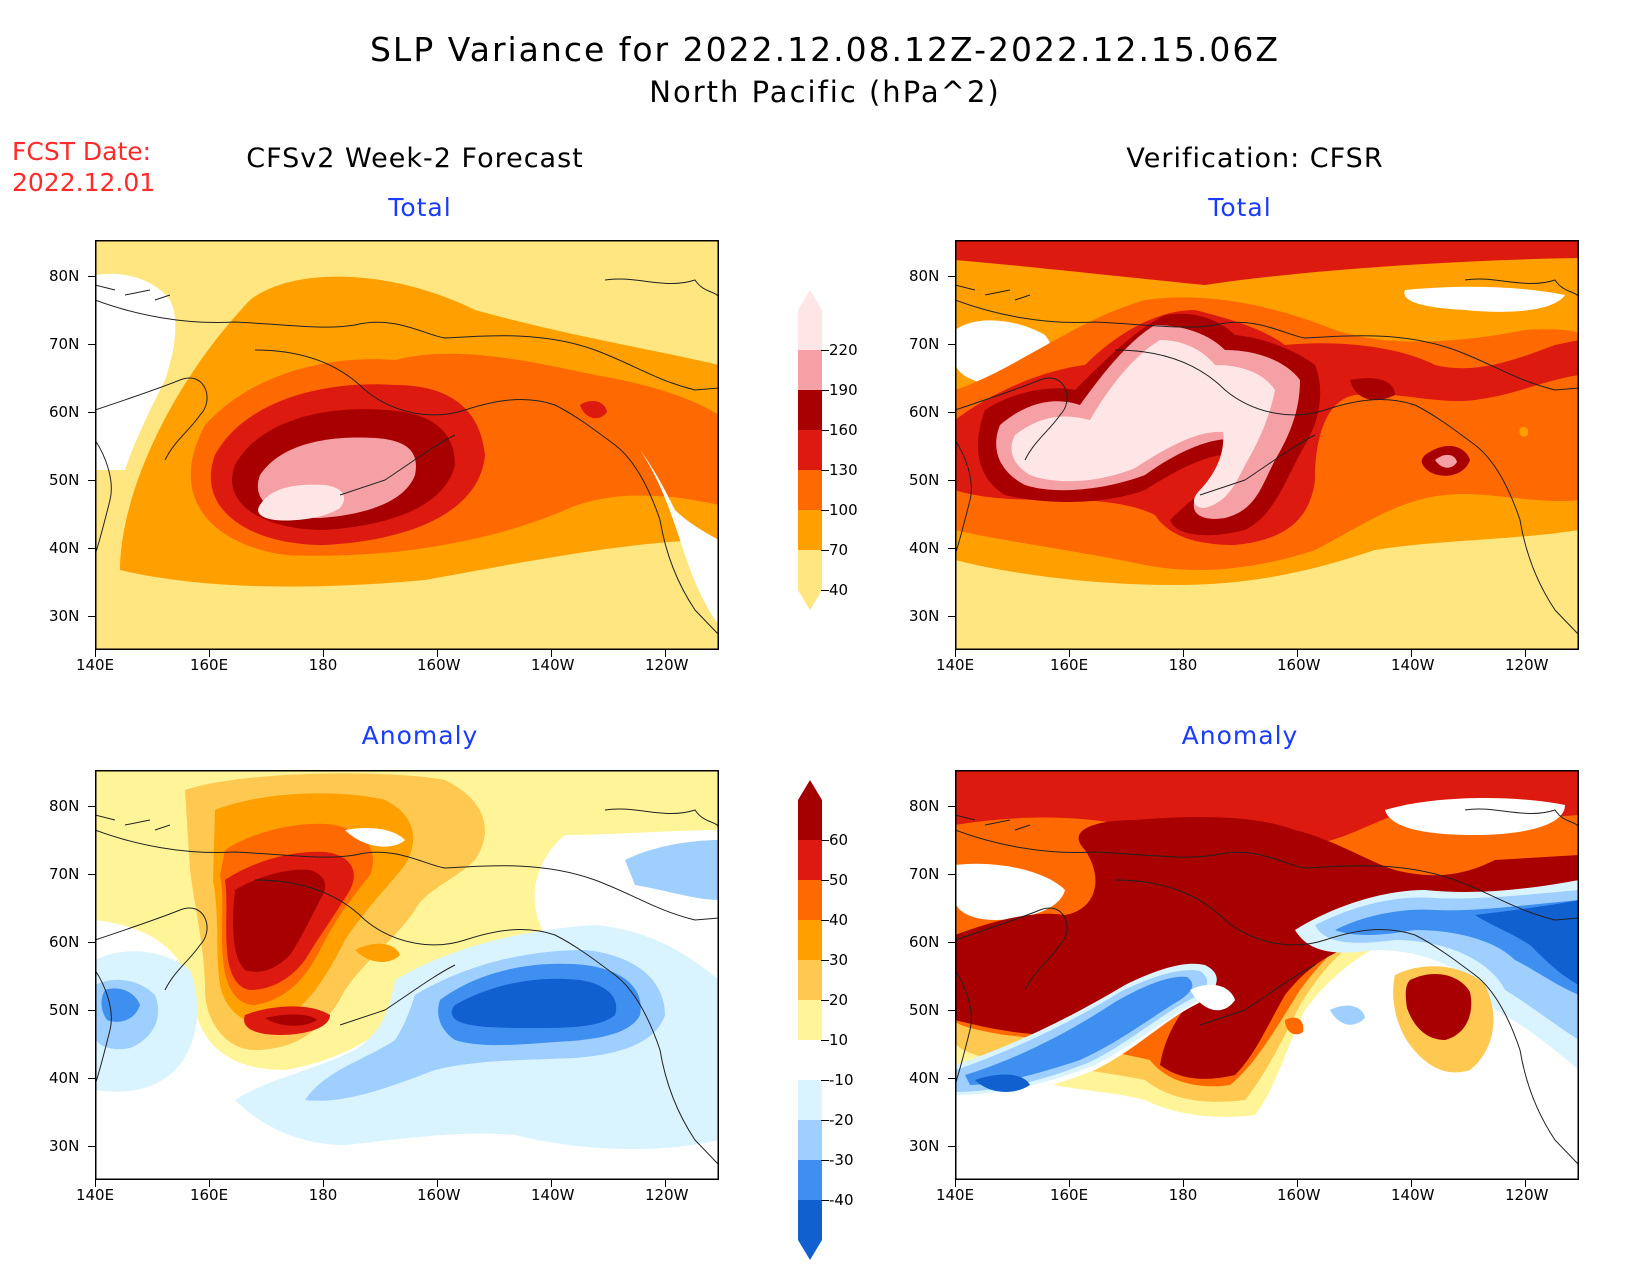  I want to click on lon-label: 180, so click(323, 665).